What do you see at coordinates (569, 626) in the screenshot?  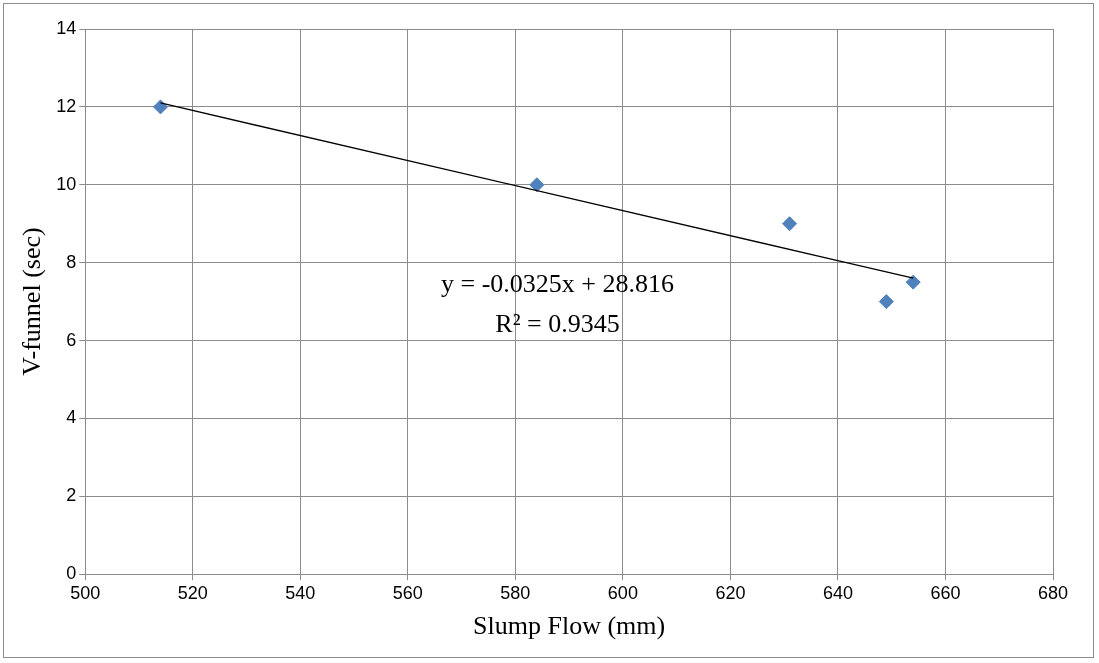 I see `x-axis-title: Slump Flow (mm)` at bounding box center [569, 626].